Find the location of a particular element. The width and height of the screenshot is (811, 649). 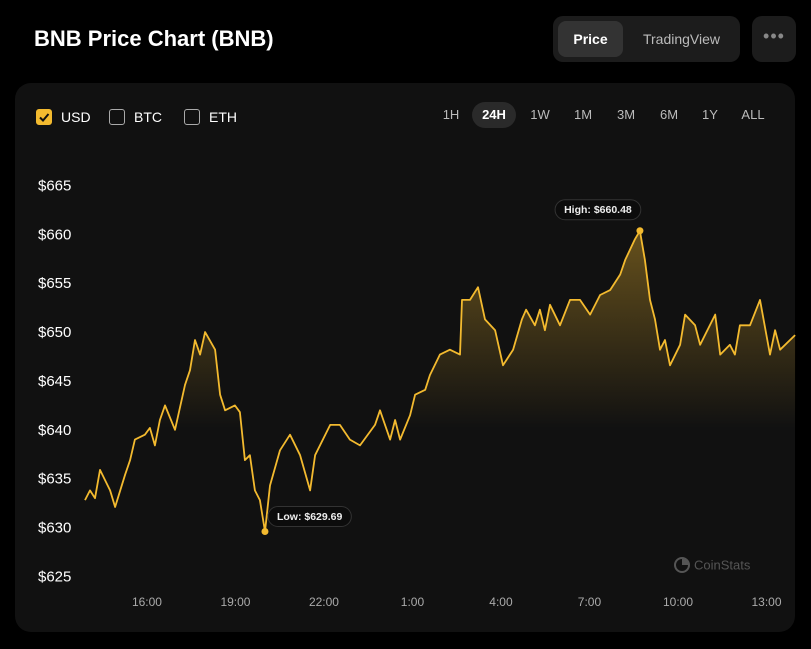

y-tick-label: $640 is located at coordinates (54, 430).